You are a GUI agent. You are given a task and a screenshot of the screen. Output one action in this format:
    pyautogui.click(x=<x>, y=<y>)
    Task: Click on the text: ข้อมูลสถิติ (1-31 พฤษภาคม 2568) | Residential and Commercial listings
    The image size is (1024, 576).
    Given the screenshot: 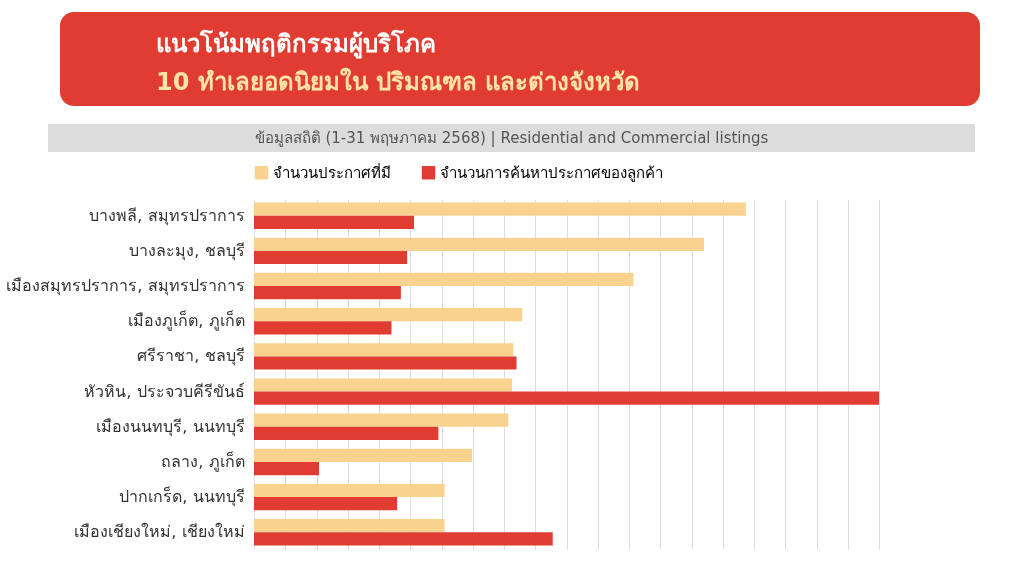 What is the action you would take?
    pyautogui.click(x=511, y=138)
    